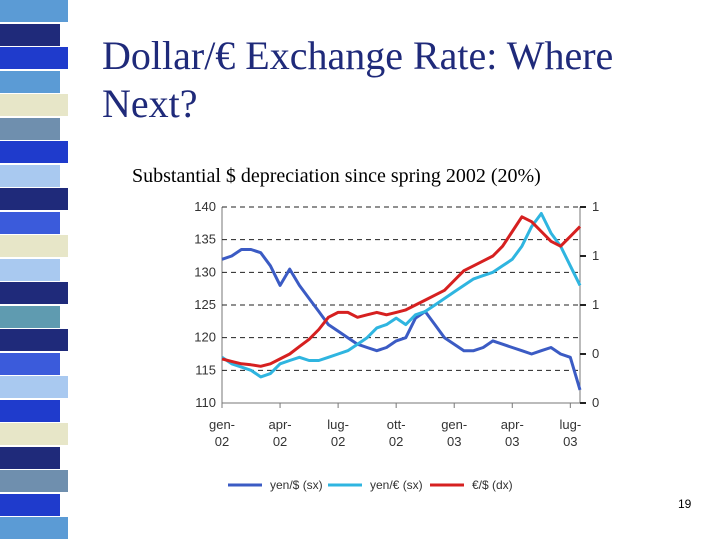 This screenshot has width=720, height=540. Describe the element at coordinates (596, 402) in the screenshot. I see `right-tick-label: 0,8` at that location.